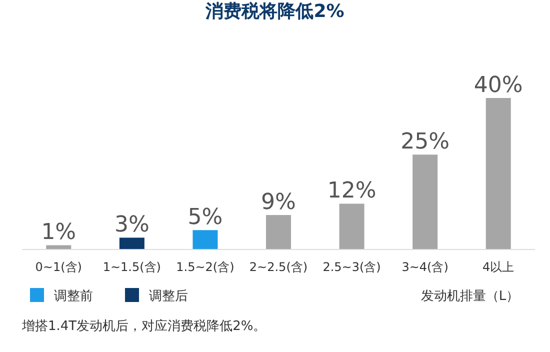 The height and width of the screenshot is (352, 550). Describe the element at coordinates (351, 267) in the screenshot. I see `x-tick-label: 2.5~3(含)` at that location.